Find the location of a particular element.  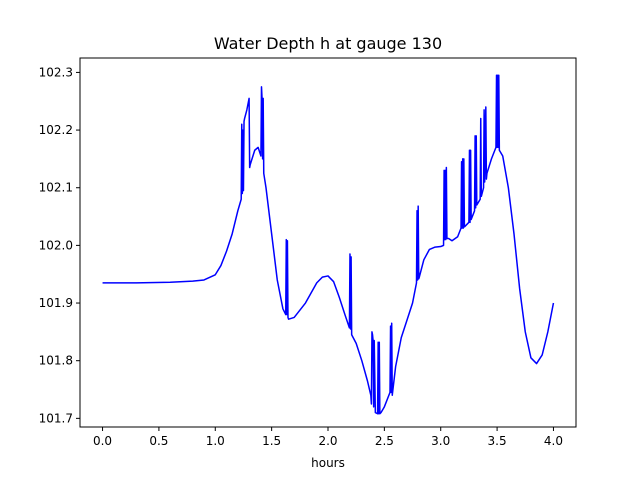

y-tick-label: 102.3 is located at coordinates (56, 72).